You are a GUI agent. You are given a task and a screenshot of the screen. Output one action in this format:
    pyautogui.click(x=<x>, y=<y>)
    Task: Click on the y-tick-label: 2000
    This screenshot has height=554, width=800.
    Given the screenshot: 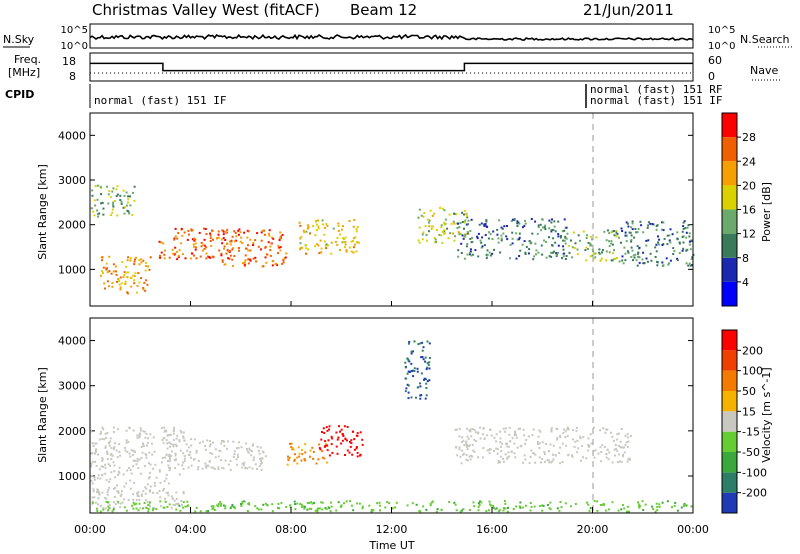 What is the action you would take?
    pyautogui.click(x=72, y=225)
    